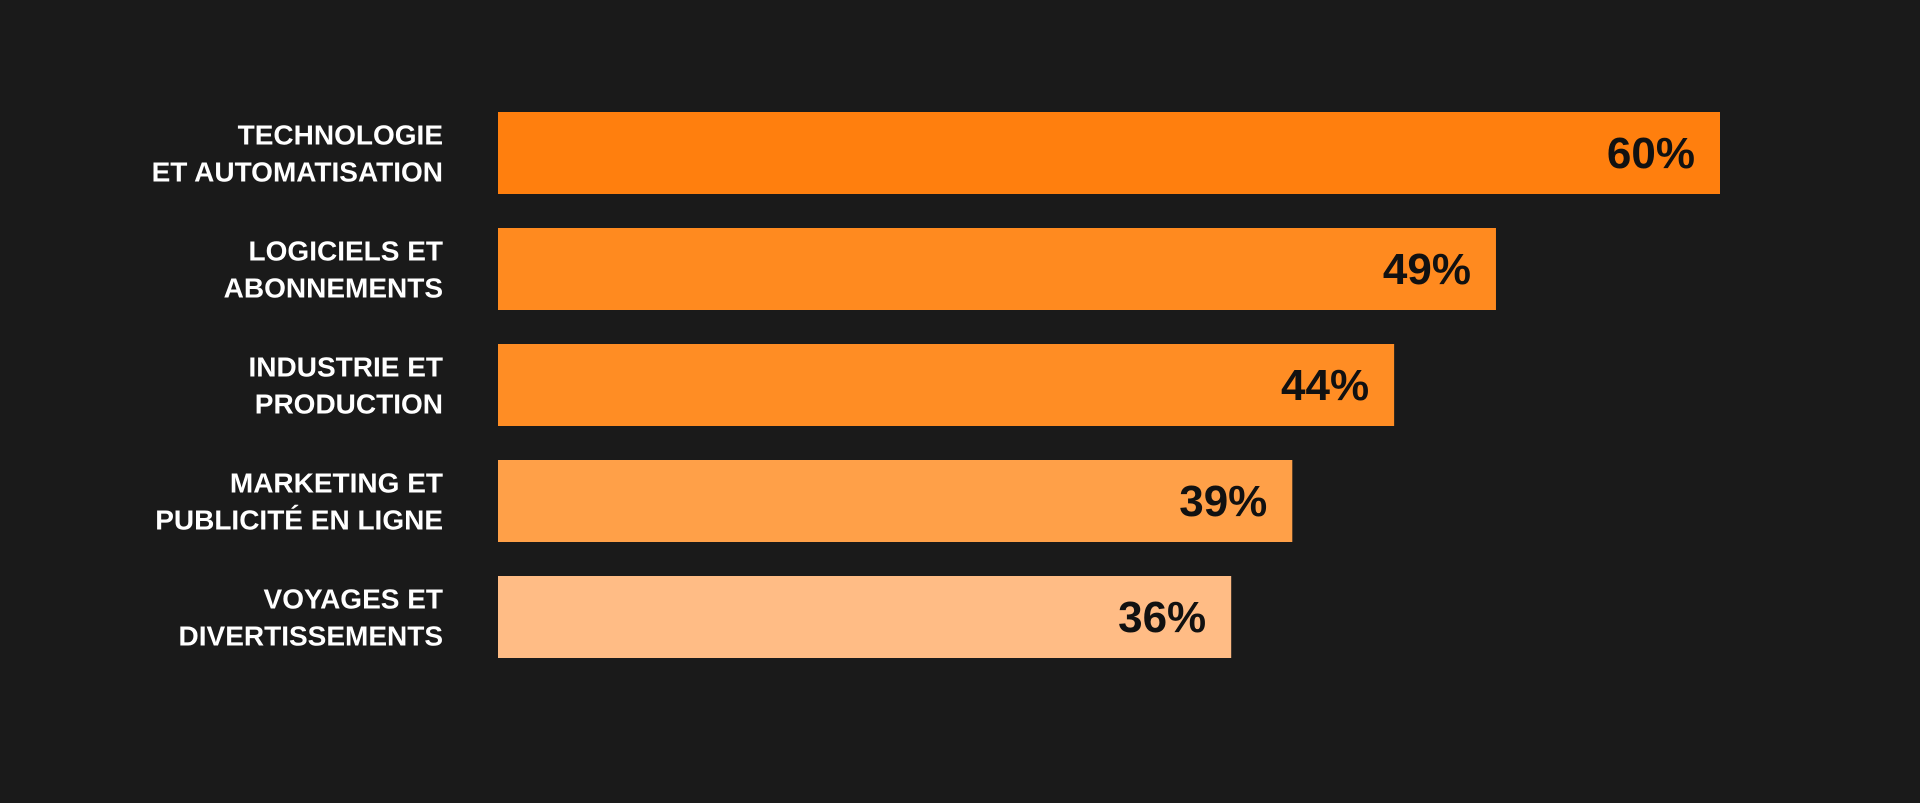 This screenshot has width=1920, height=803. I want to click on bar-value-label-0: 60%, so click(1651, 153).